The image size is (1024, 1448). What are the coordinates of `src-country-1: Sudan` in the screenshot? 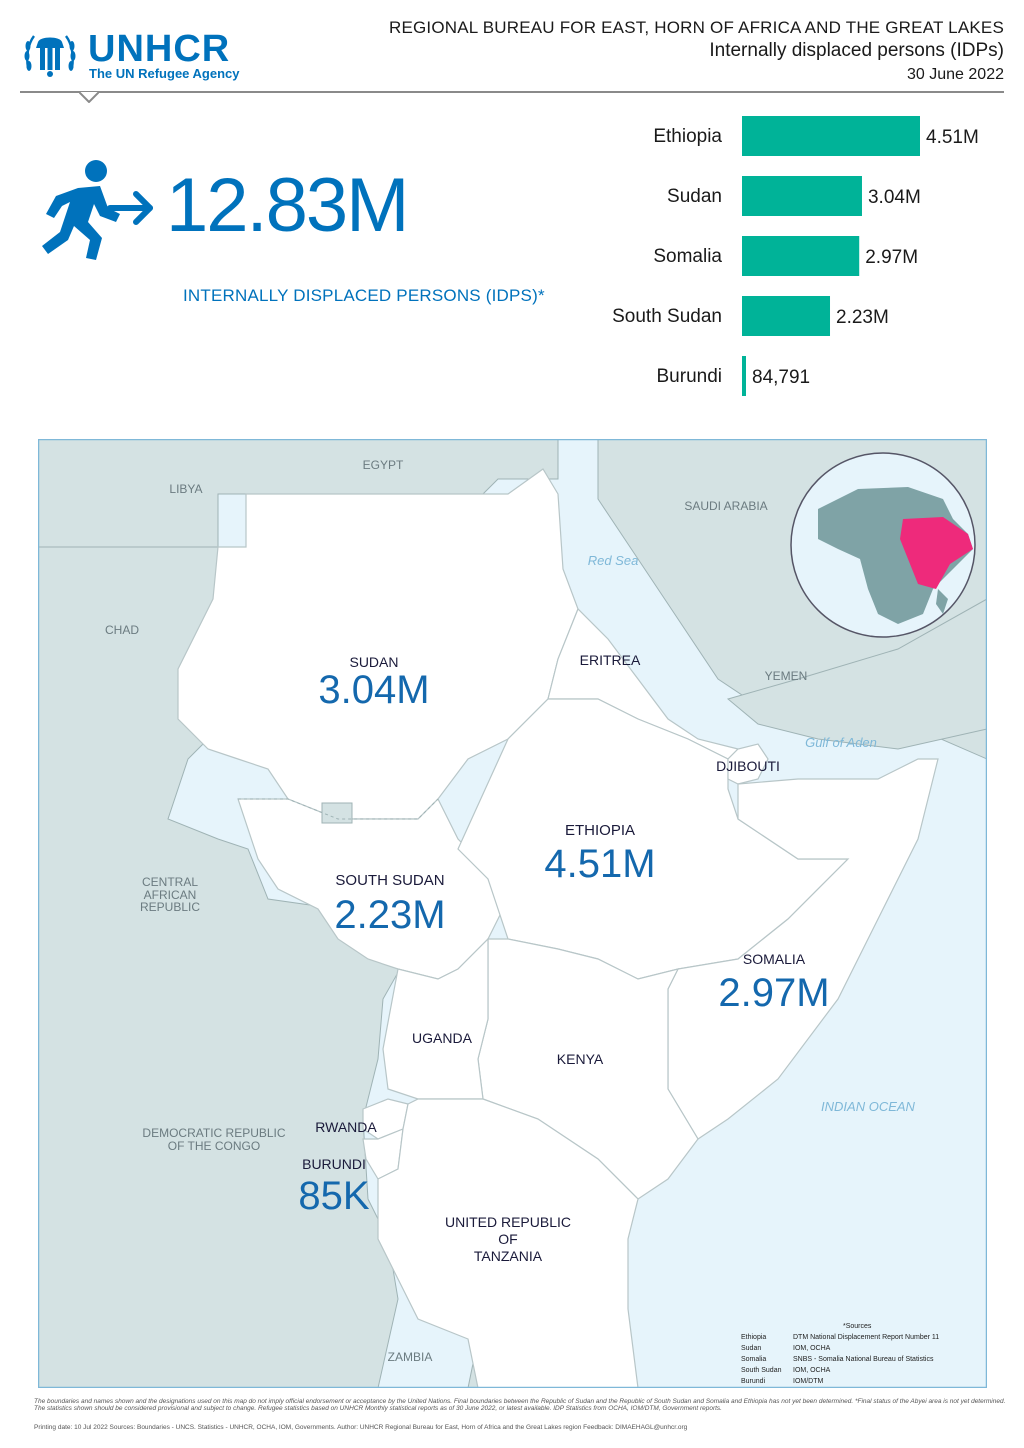 It's located at (751, 1348).